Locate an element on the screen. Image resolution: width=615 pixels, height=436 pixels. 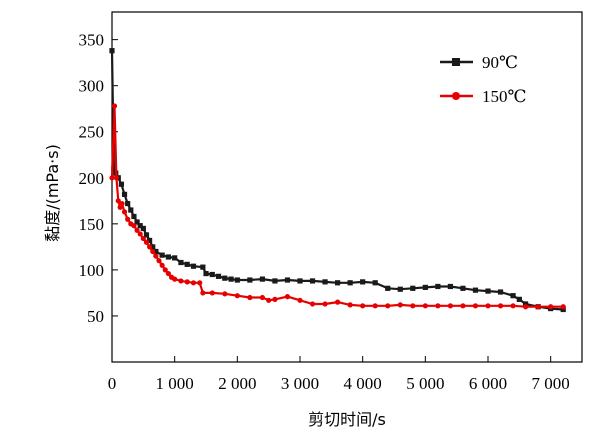
legend: 90℃ 150℃ is located at coordinates (483, 79).